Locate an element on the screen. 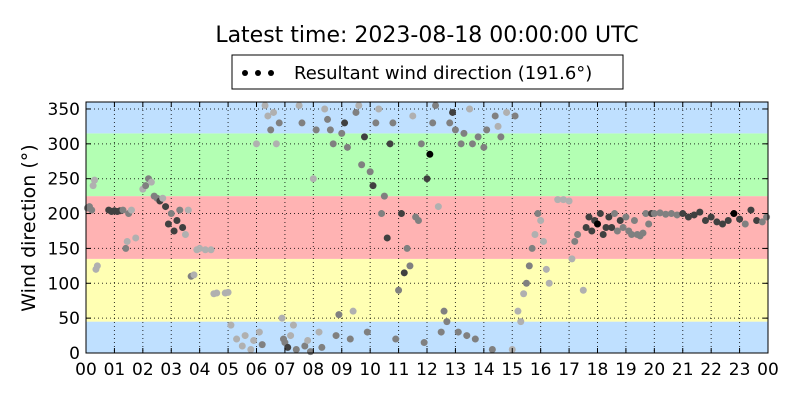  x-tick-label: 00 is located at coordinates (86, 370).